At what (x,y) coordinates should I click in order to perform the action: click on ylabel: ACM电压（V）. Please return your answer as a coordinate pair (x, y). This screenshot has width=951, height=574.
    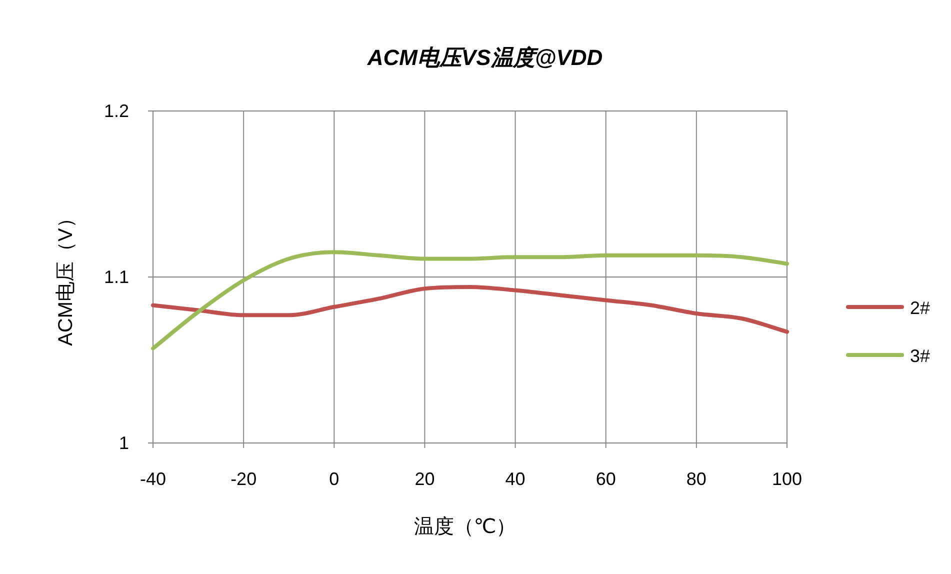
    Looking at the image, I should click on (66, 277).